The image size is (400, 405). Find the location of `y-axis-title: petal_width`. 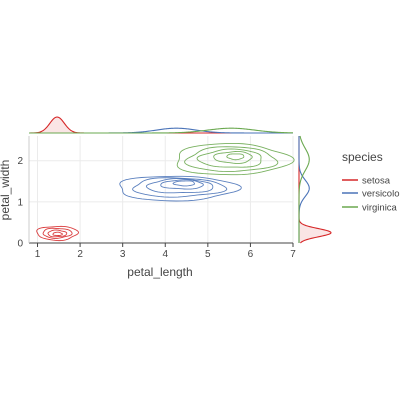

y-axis-title: petal_width is located at coordinates (6, 190).